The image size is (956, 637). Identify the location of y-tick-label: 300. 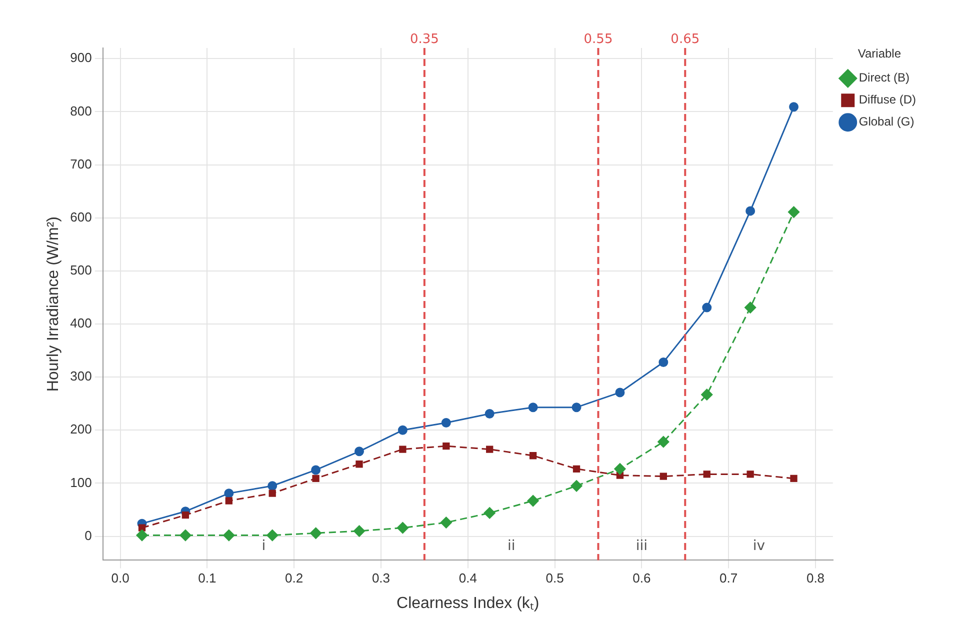
(81, 376).